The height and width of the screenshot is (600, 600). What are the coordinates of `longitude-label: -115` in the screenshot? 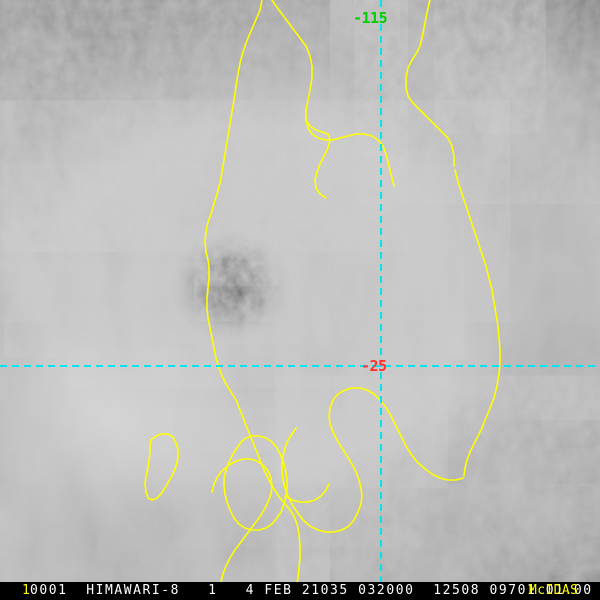 It's located at (370, 18).